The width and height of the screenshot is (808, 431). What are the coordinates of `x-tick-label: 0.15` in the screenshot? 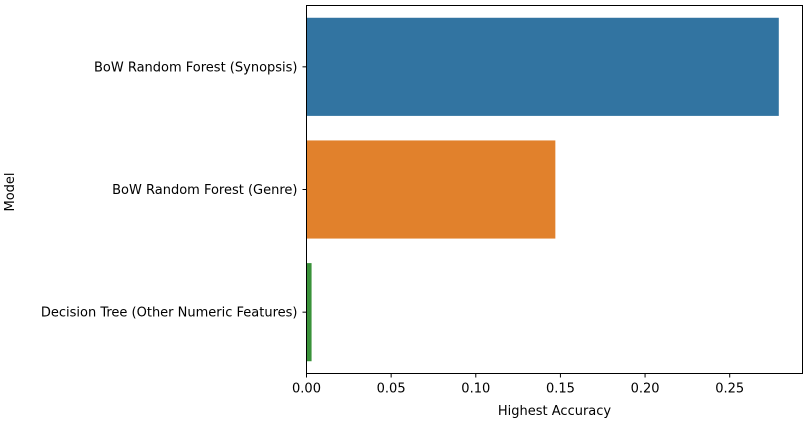 It's located at (560, 389).